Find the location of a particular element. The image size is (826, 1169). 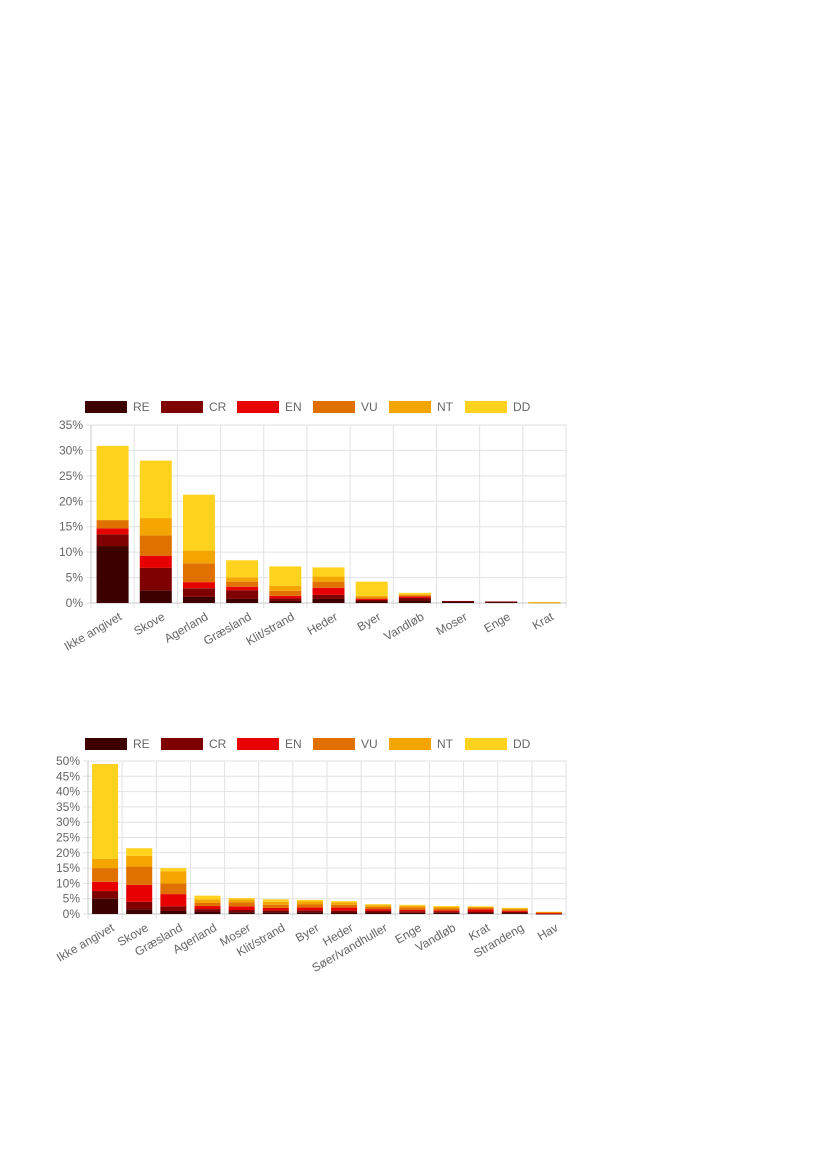

legend-swatch-vu is located at coordinates (334, 744).